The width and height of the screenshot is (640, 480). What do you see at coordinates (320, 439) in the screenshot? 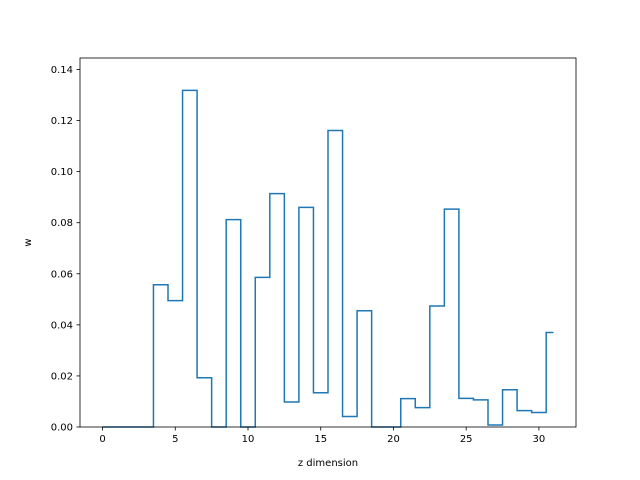
I see `x-tick-label: 15` at bounding box center [320, 439].